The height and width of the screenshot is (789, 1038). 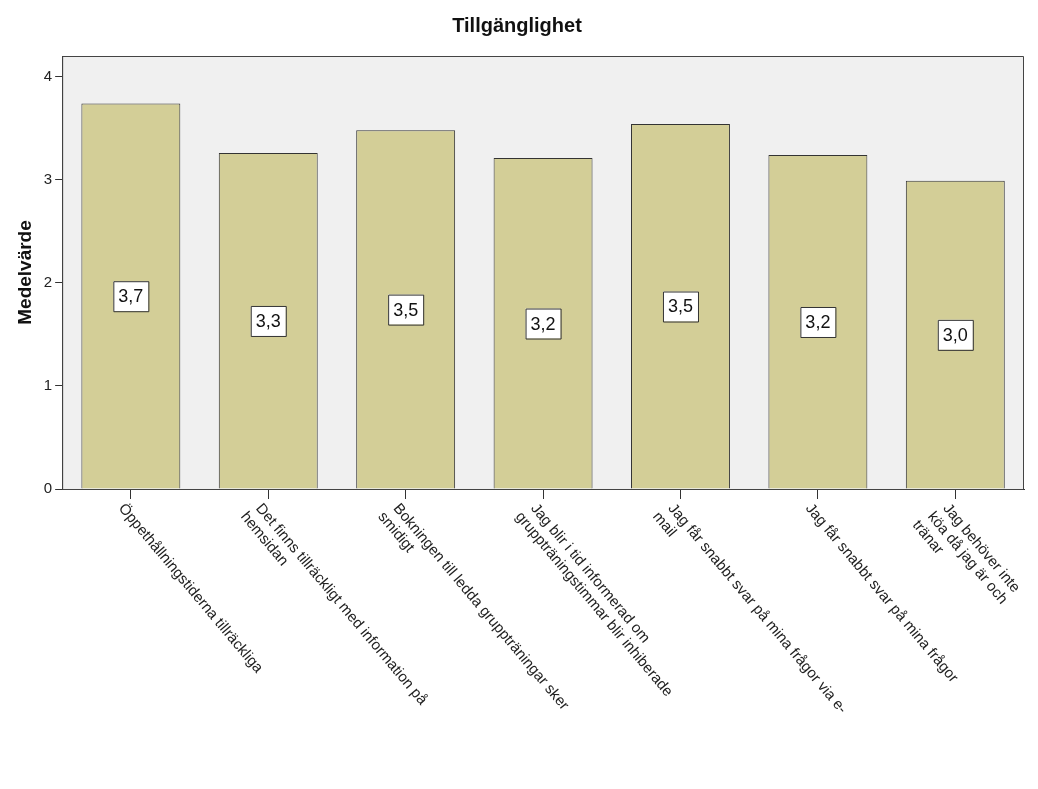 What do you see at coordinates (48, 385) in the screenshot?
I see `y-tick-label: 1` at bounding box center [48, 385].